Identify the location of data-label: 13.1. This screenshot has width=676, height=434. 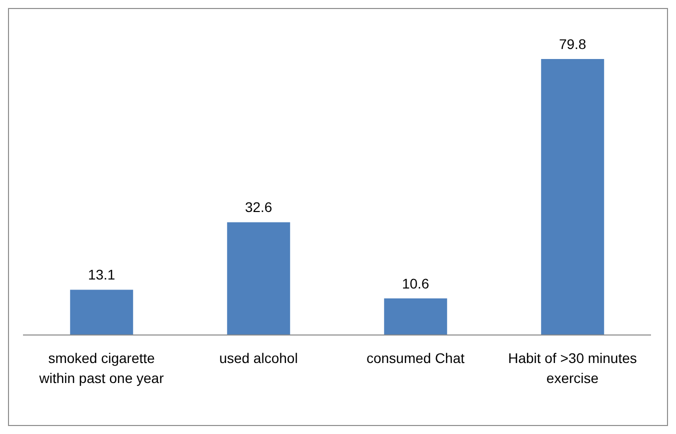
(102, 274).